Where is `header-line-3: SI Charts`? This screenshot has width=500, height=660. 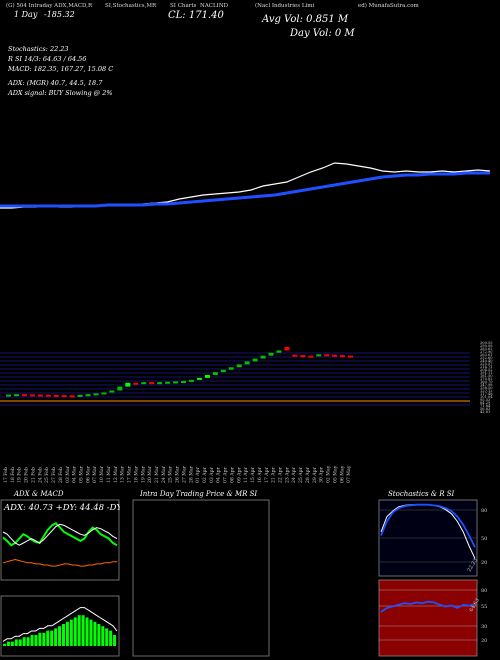 header-line-3: SI Charts is located at coordinates (183, 6).